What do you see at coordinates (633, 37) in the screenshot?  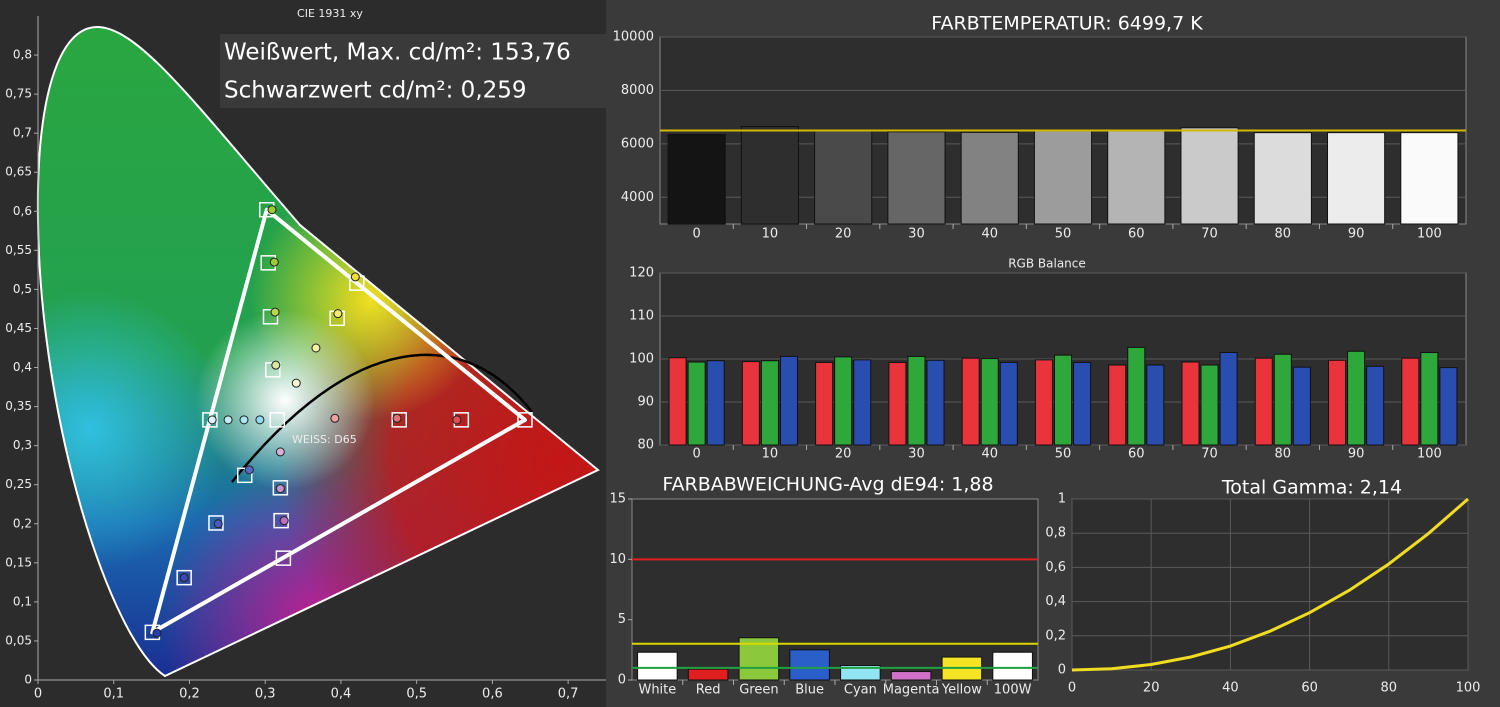 I see `y-tick-label: 10000` at bounding box center [633, 37].